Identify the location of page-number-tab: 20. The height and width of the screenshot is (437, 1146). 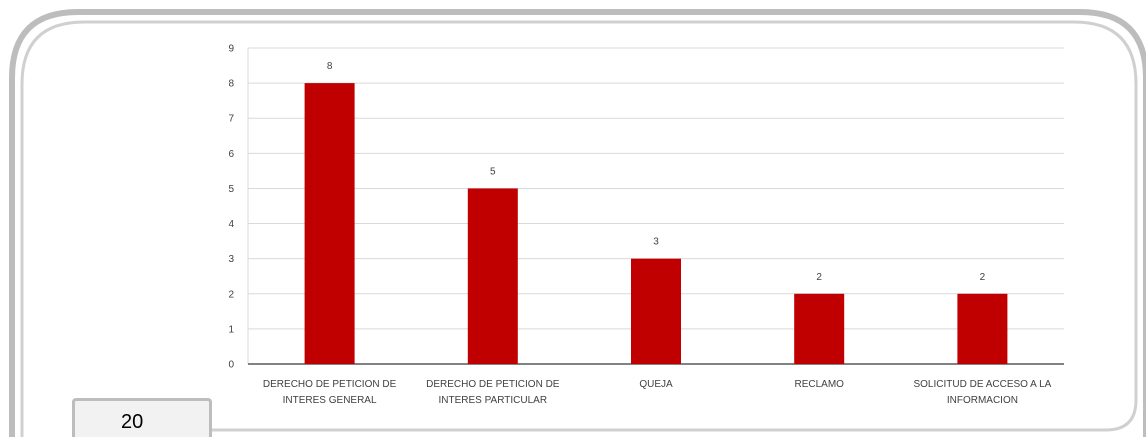
(142, 417).